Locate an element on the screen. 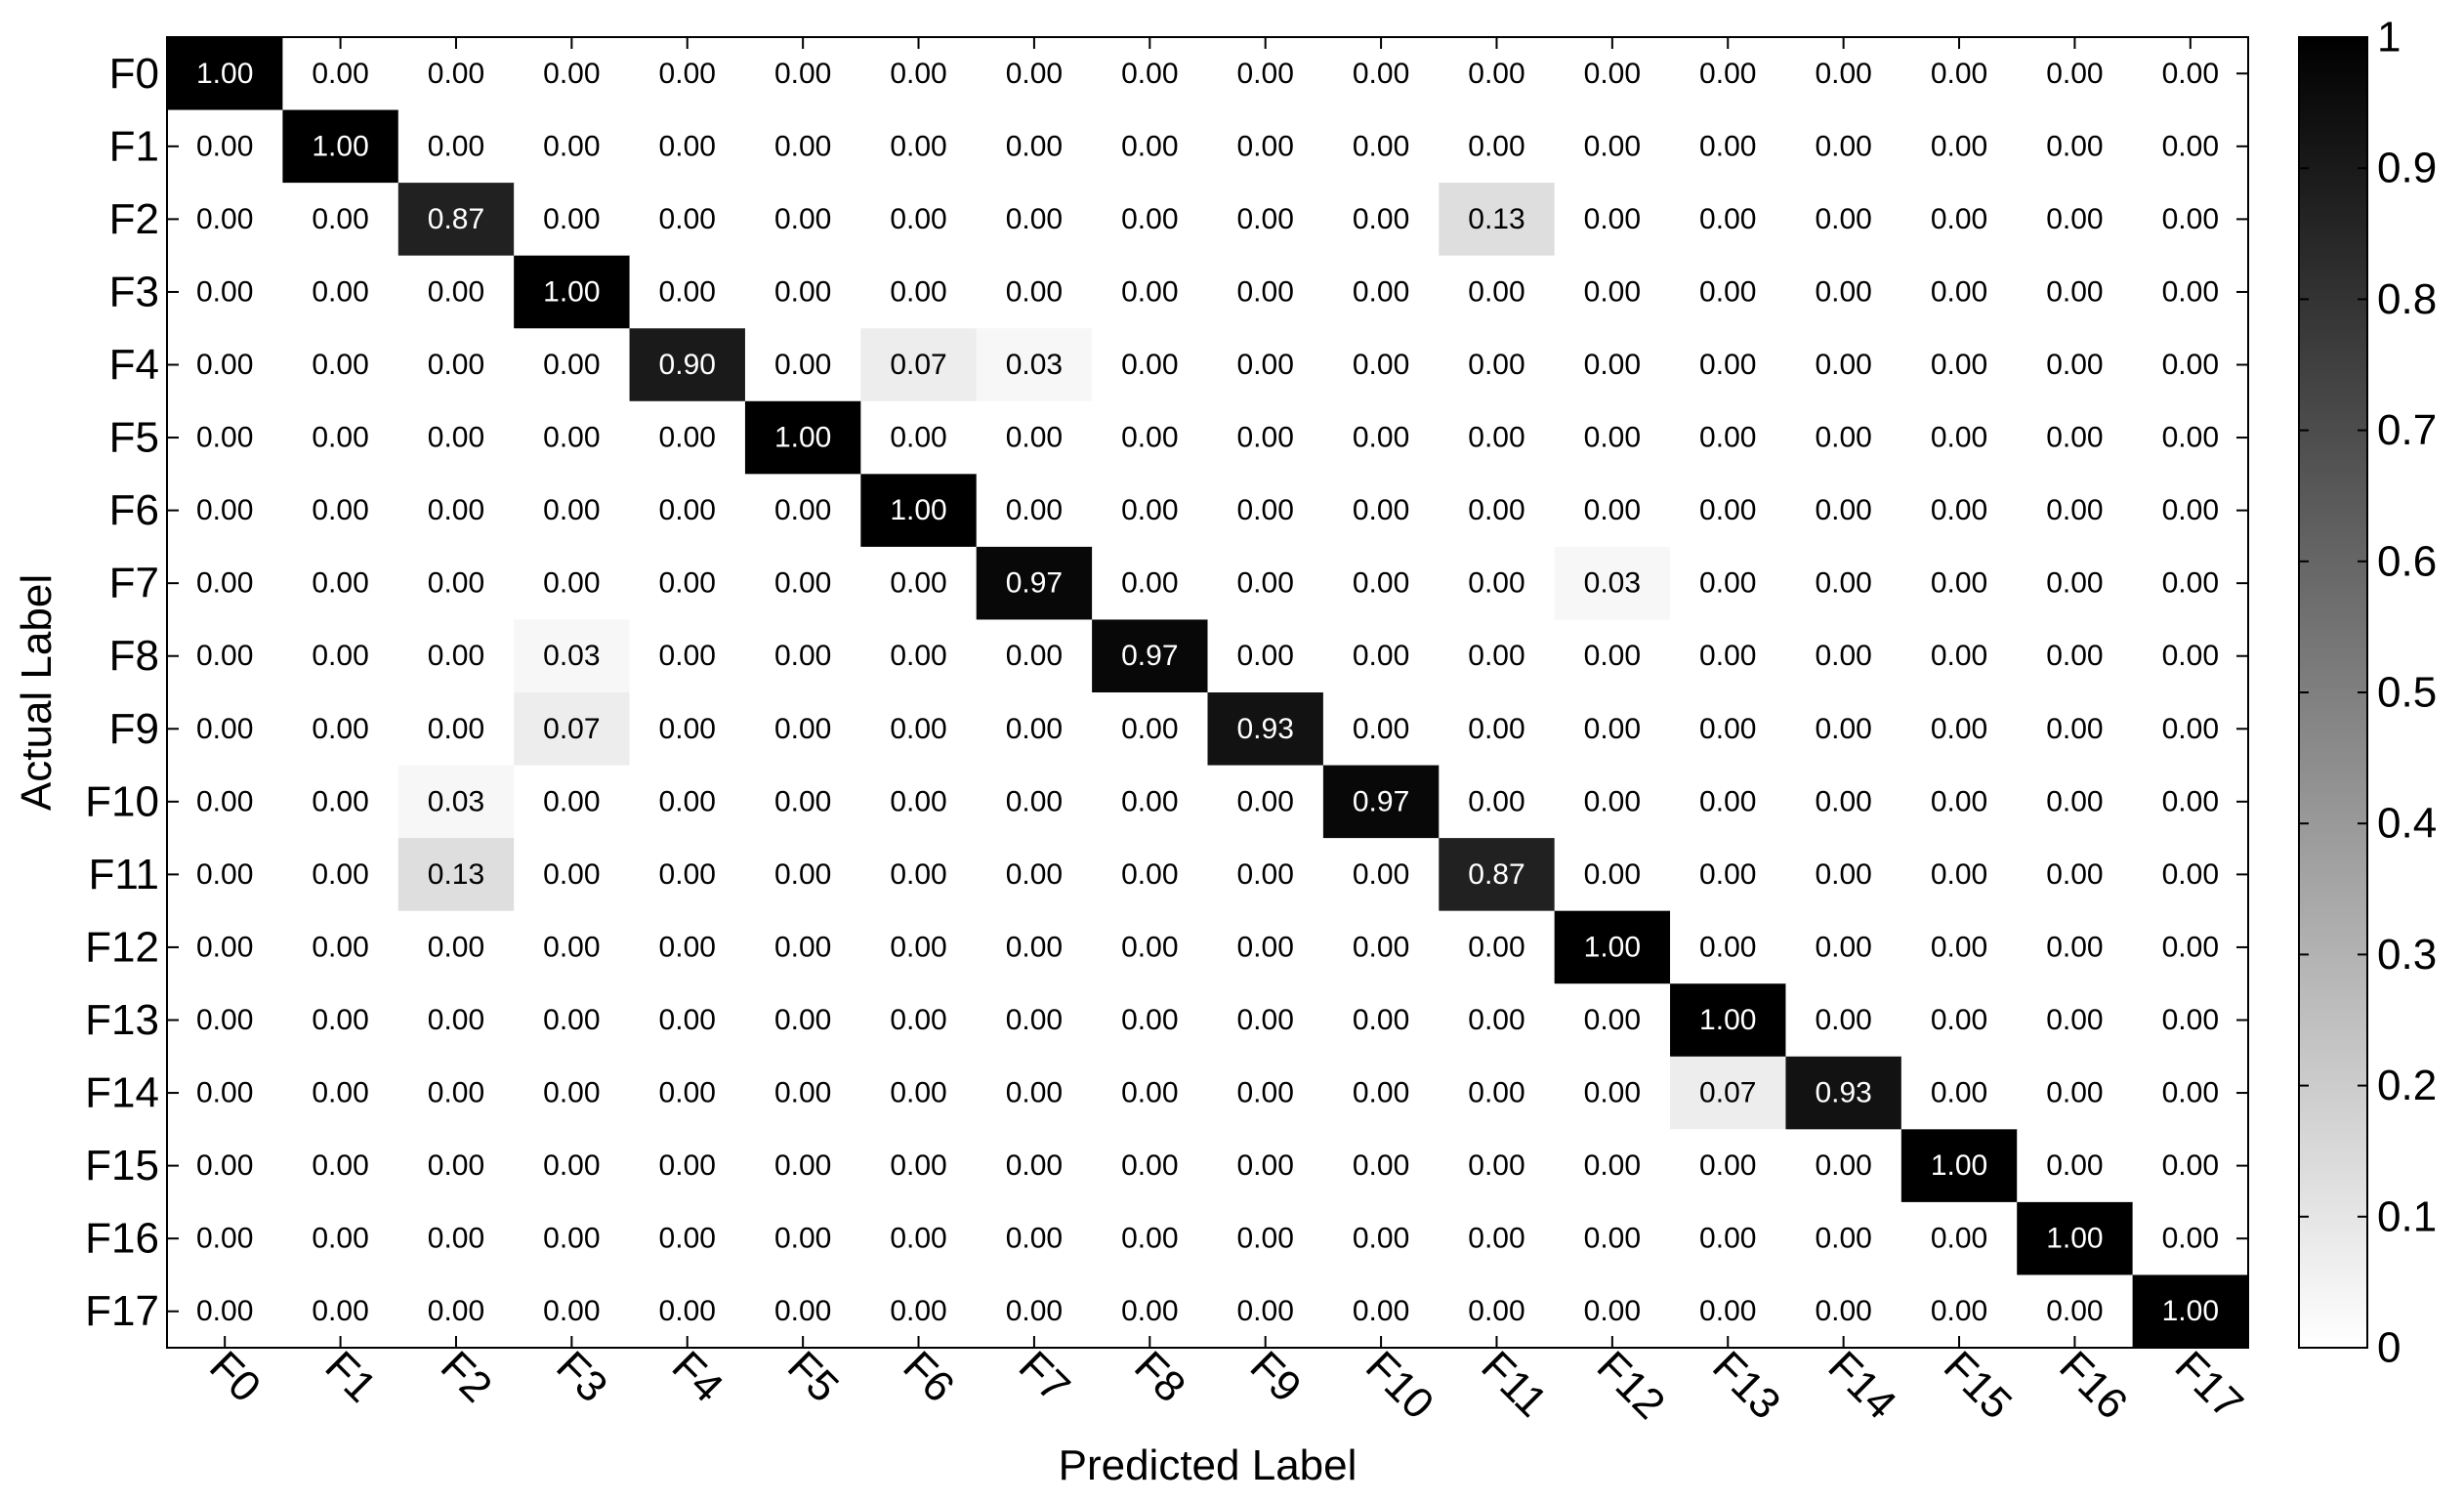 This screenshot has height=1503, width=2464. x-tick-label: F3 is located at coordinates (582, 1376).